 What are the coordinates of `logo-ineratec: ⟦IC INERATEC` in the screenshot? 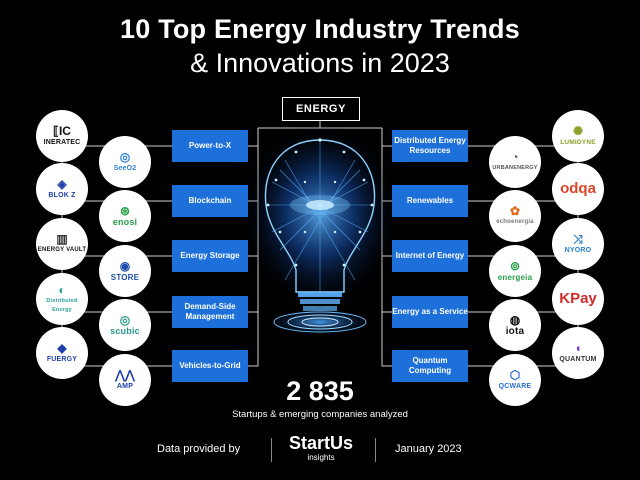 It's located at (62, 136).